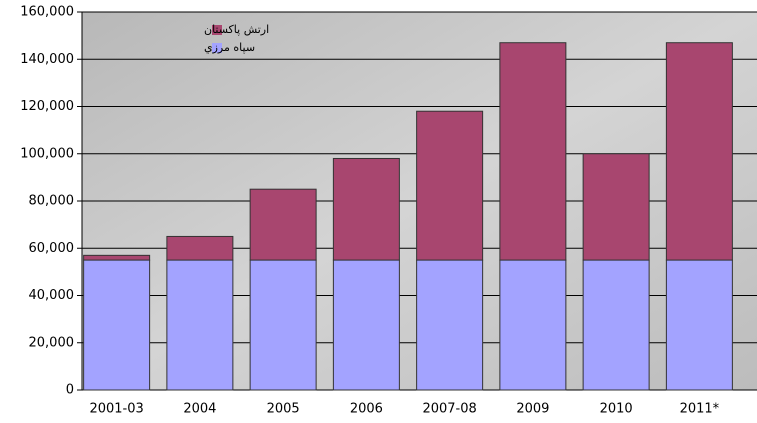  I want to click on x-tick-label: 2007-08, so click(449, 409).